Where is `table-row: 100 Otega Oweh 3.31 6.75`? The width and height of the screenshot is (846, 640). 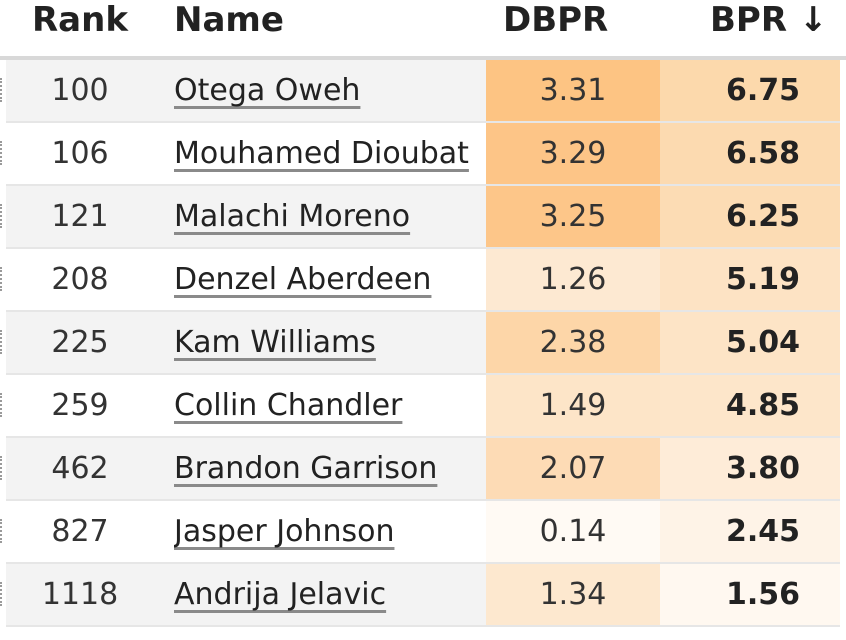 table-row: 100 Otega Oweh 3.31 6.75 is located at coordinates (420, 91).